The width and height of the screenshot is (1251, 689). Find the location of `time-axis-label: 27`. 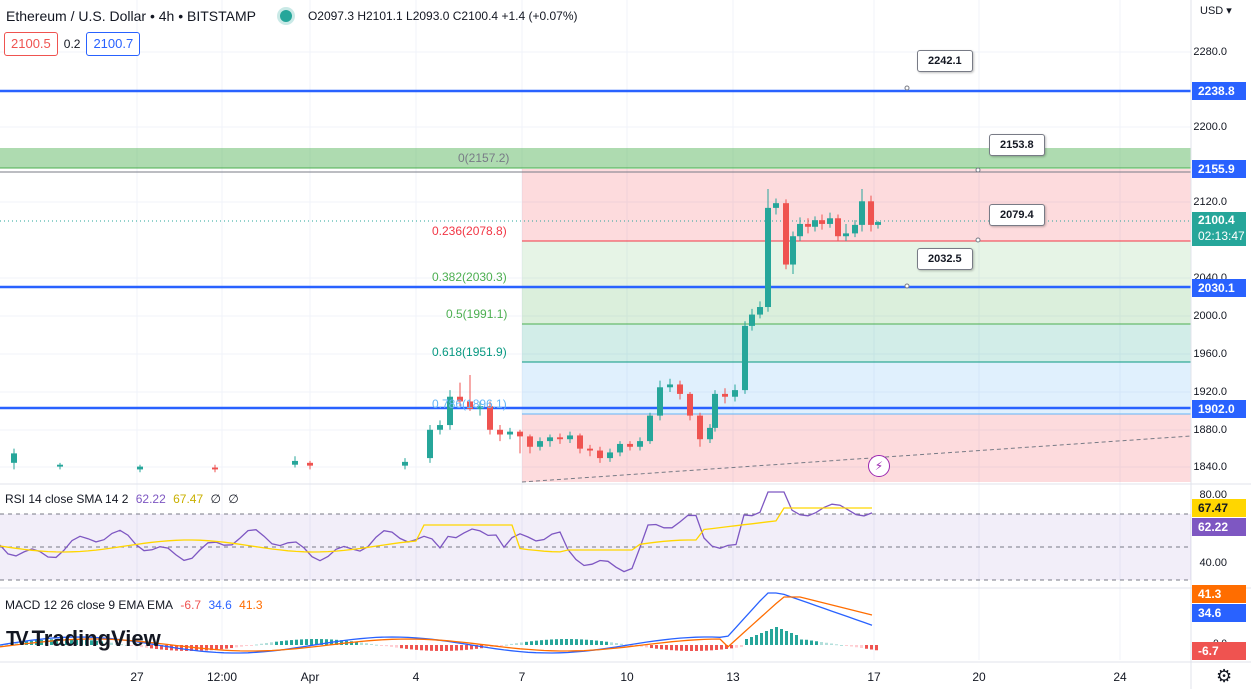

time-axis-label: 27 is located at coordinates (137, 677).